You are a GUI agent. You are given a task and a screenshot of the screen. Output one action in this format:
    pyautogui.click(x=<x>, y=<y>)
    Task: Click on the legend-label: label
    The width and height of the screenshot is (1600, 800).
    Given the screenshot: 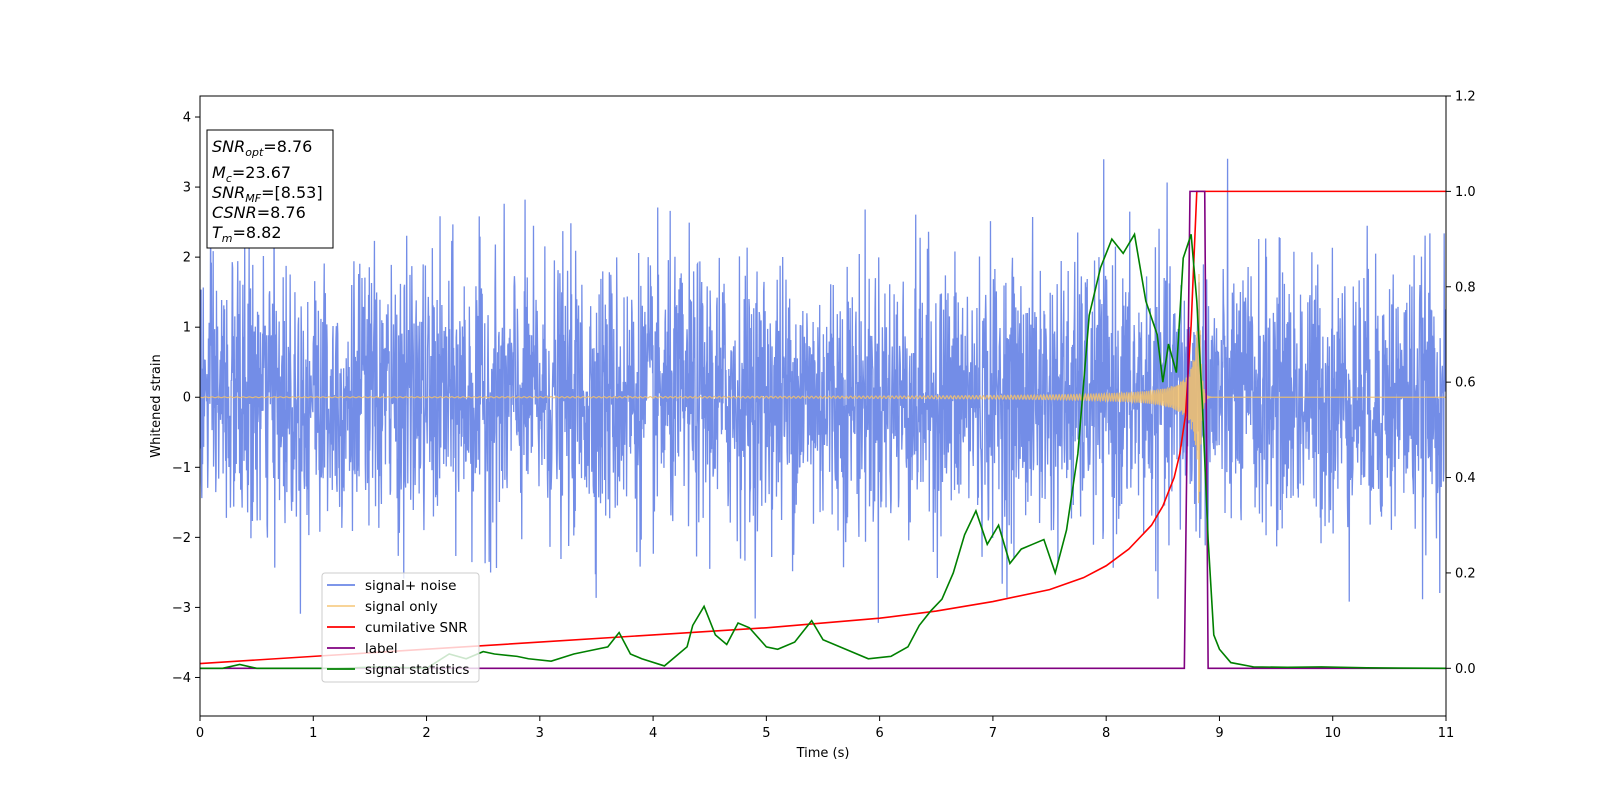 What is the action you would take?
    pyautogui.click(x=381, y=649)
    